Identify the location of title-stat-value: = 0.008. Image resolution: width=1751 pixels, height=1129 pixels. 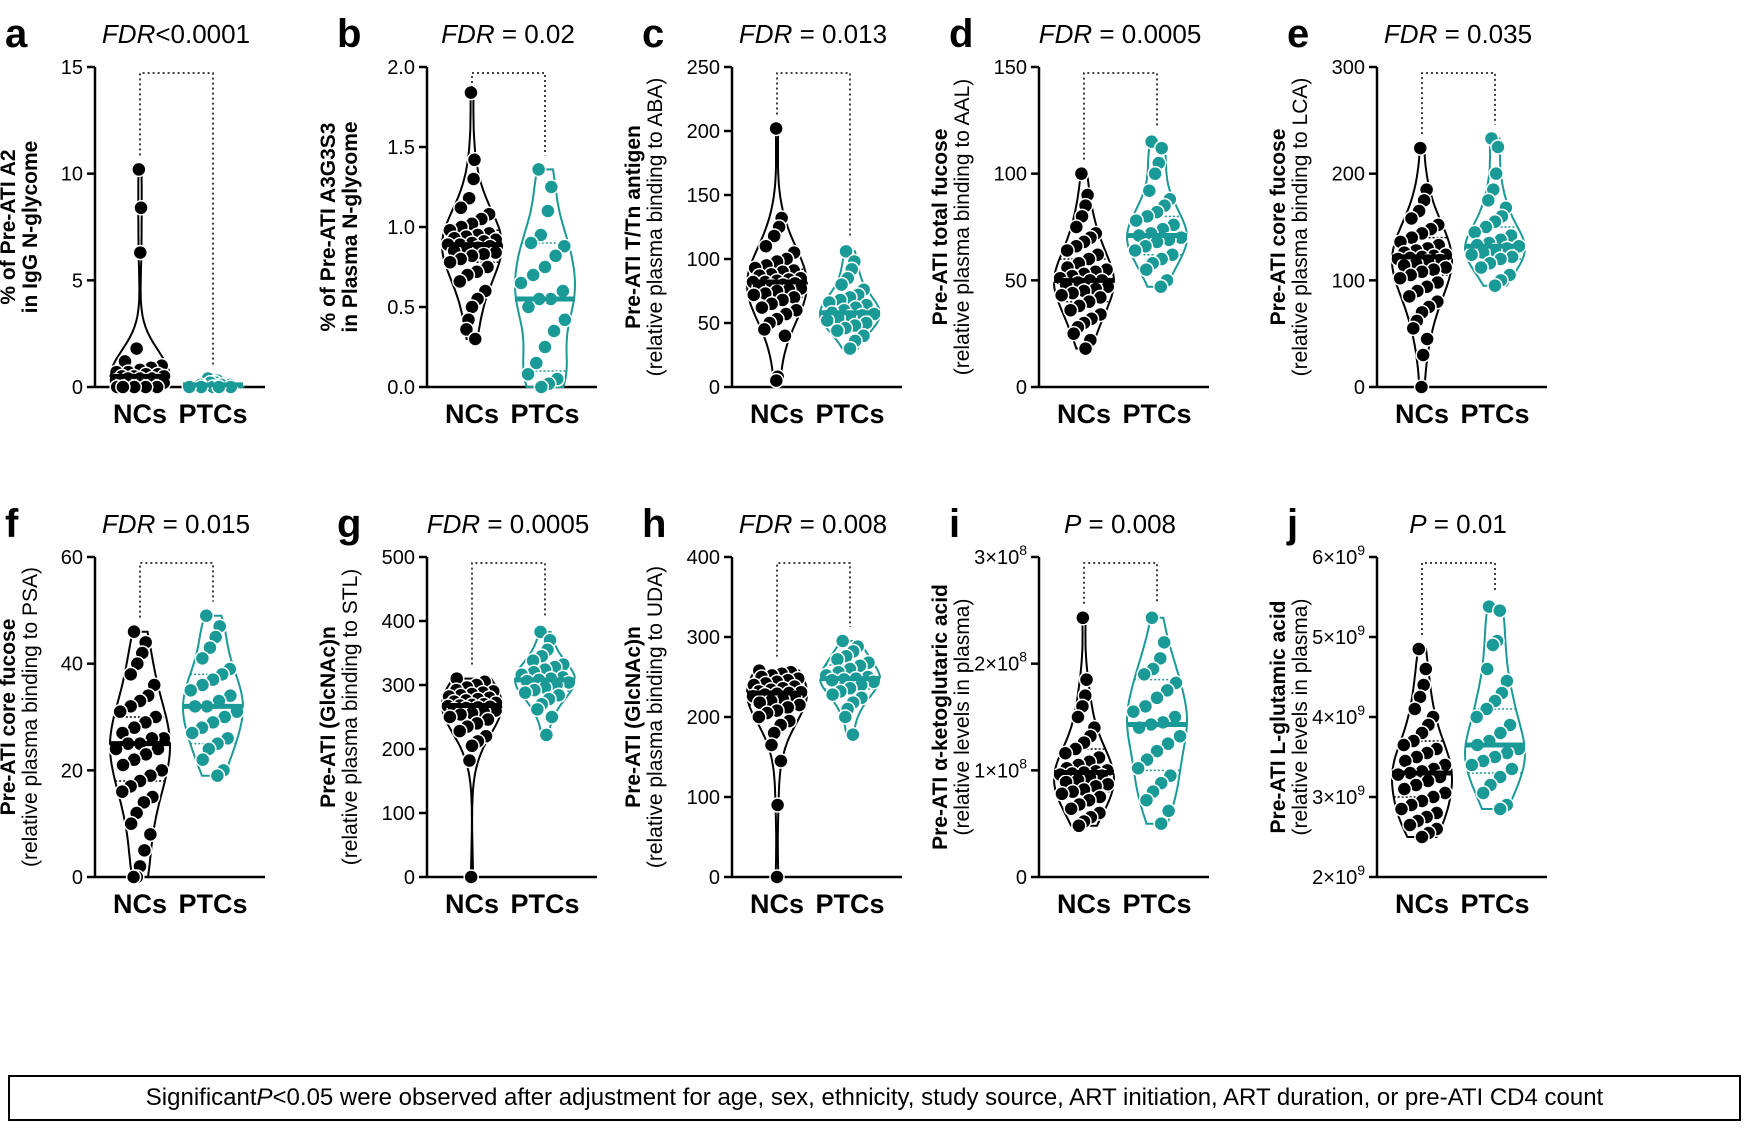
(839, 524).